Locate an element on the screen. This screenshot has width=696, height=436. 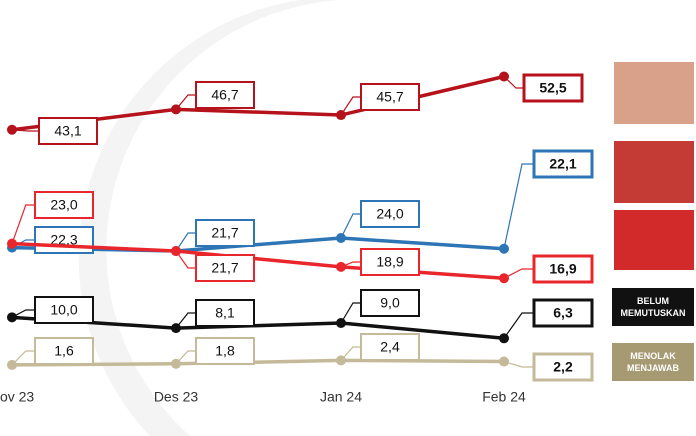
data-label: 24,0 is located at coordinates (389, 214).